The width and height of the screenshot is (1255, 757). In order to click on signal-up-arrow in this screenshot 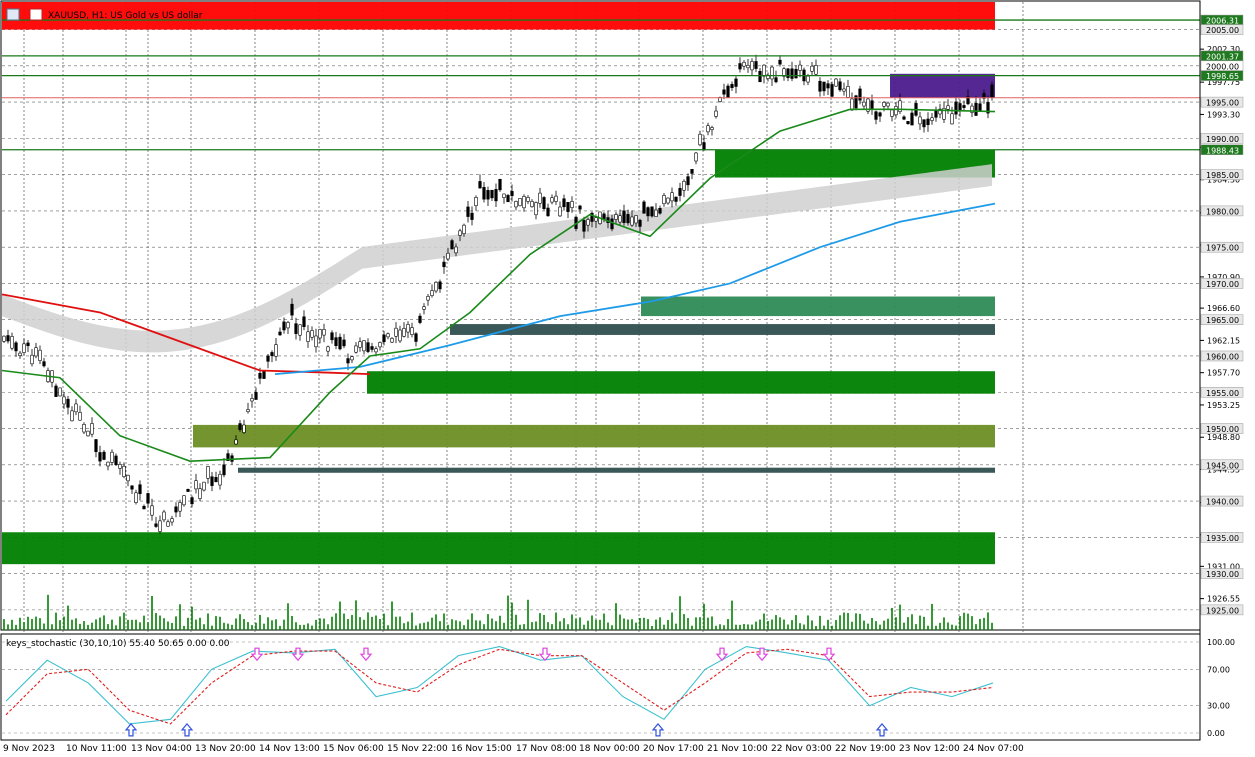, I will do `click(882, 729)`.